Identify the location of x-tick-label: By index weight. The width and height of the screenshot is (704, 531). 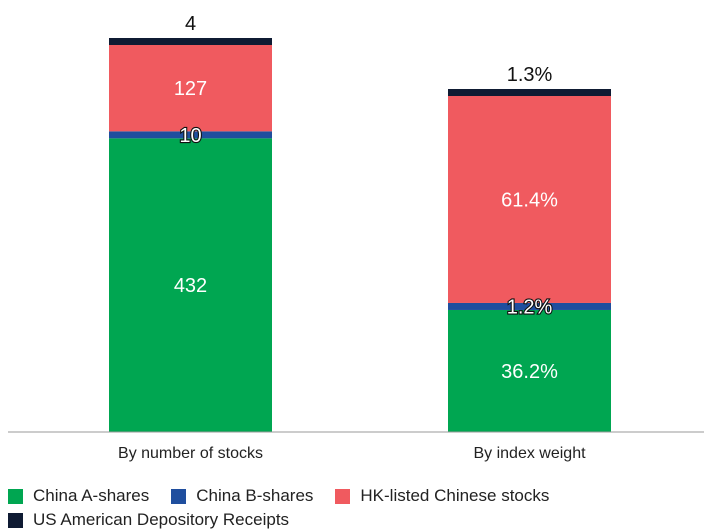
(529, 453).